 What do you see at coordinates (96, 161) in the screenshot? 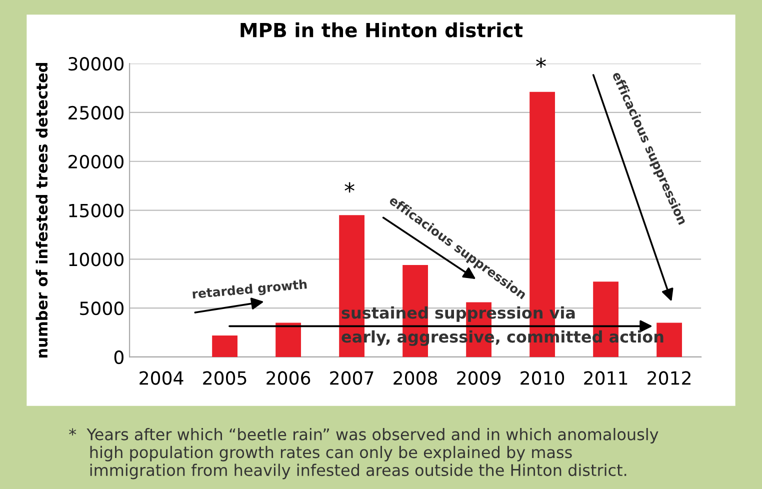
I see `y-tick-label: 20000` at bounding box center [96, 161].